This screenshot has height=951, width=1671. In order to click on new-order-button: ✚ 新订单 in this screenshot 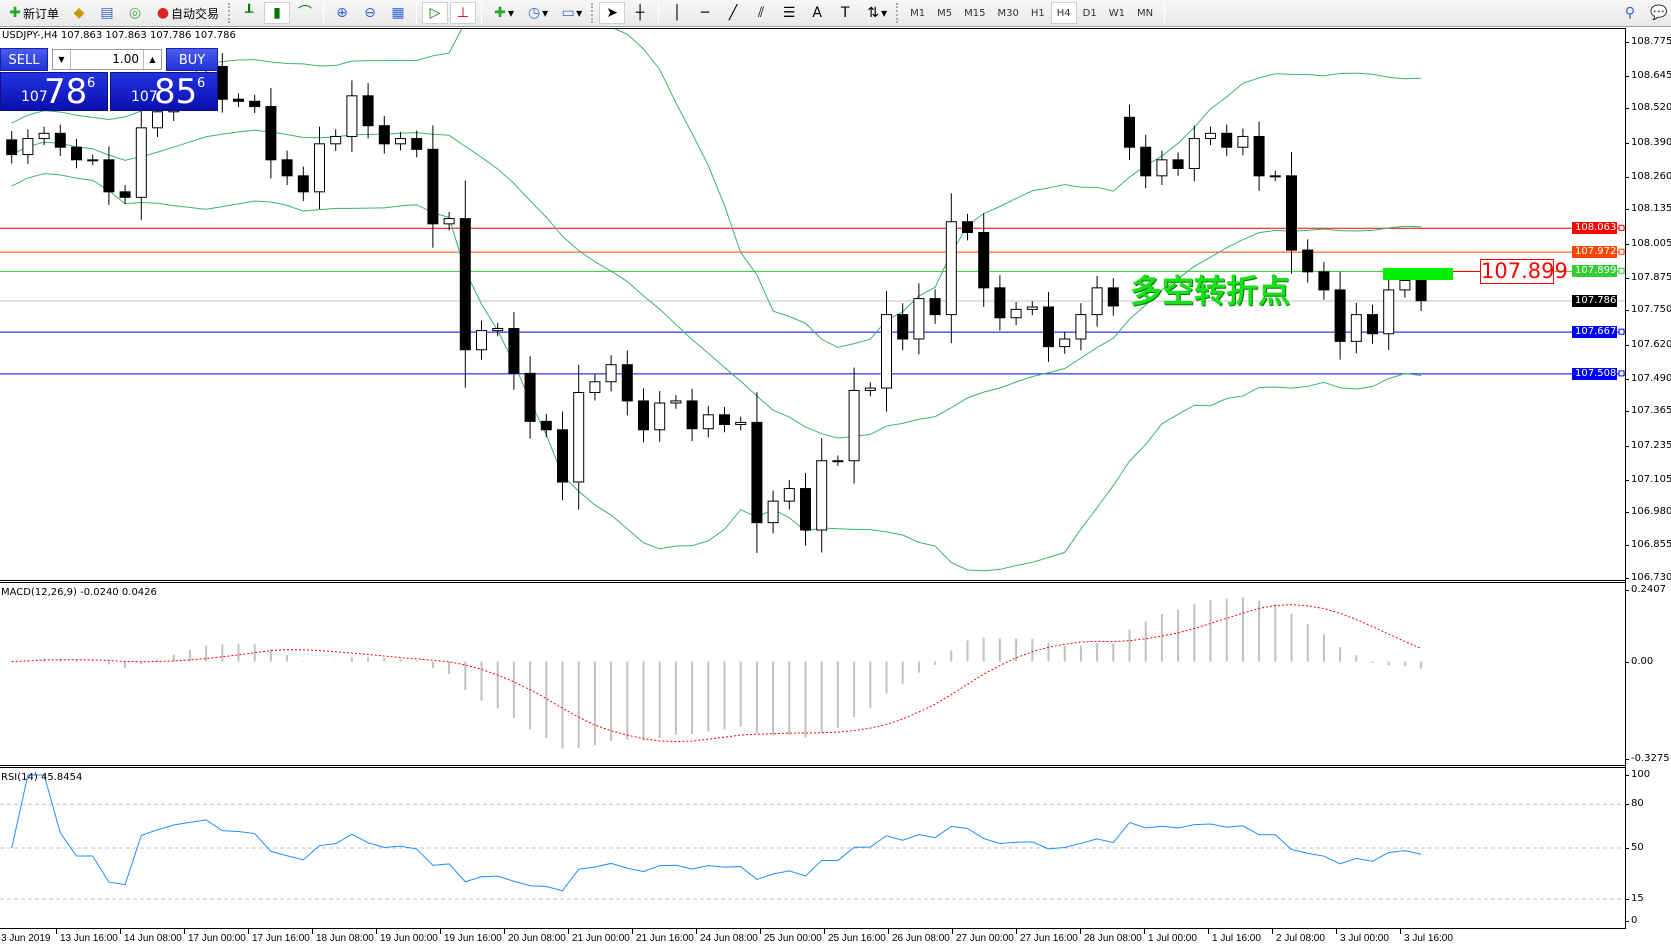, I will do `click(33, 13)`.